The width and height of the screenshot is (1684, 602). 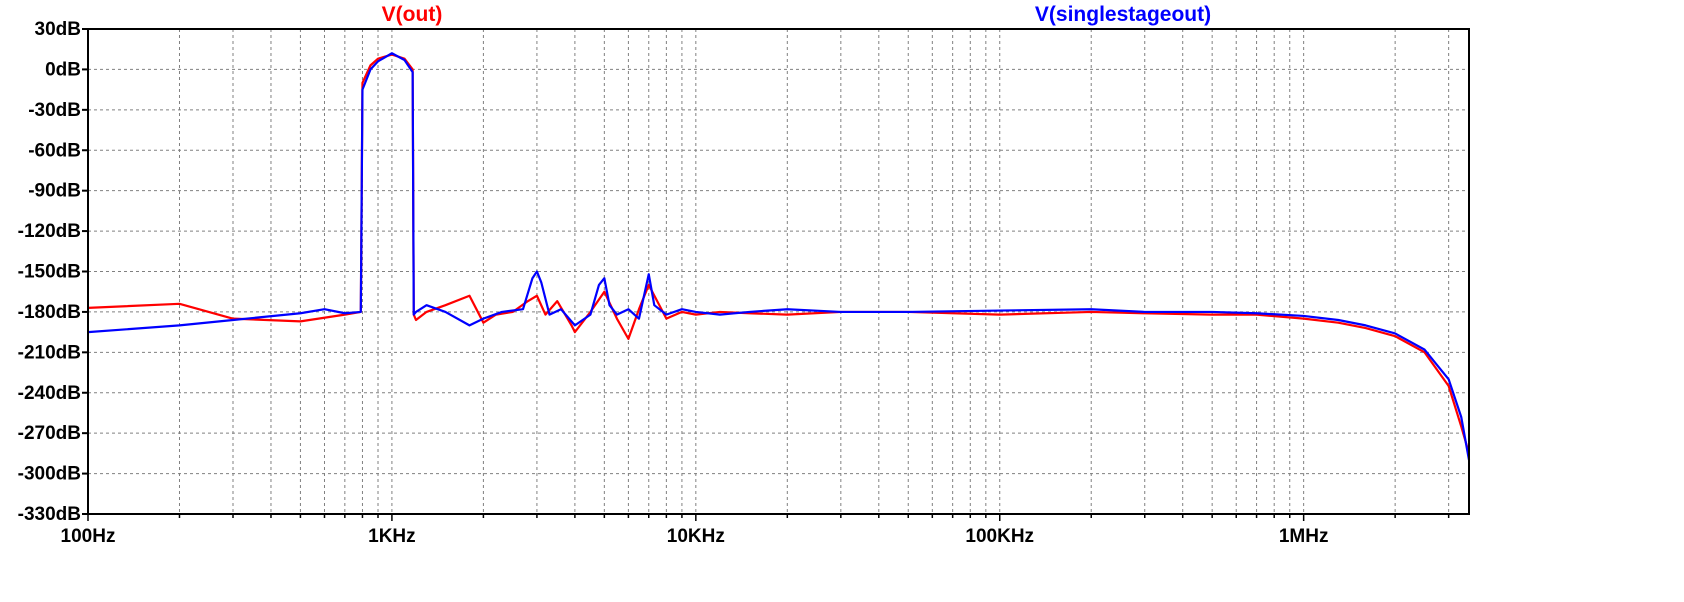 I want to click on y-tick-label: -240dB, so click(x=49, y=393).